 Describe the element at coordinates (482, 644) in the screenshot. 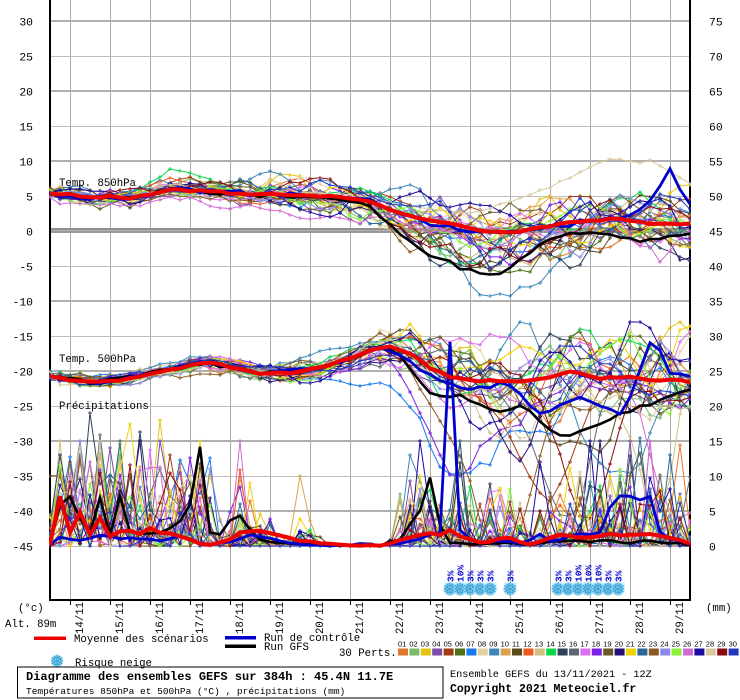

I see `svg-text: 08` at that location.